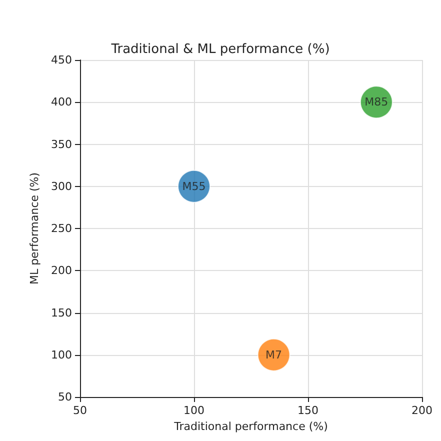 Image resolution: width=441 pixels, height=441 pixels. What do you see at coordinates (308, 410) in the screenshot?
I see `x-tick-label: 150` at bounding box center [308, 410].